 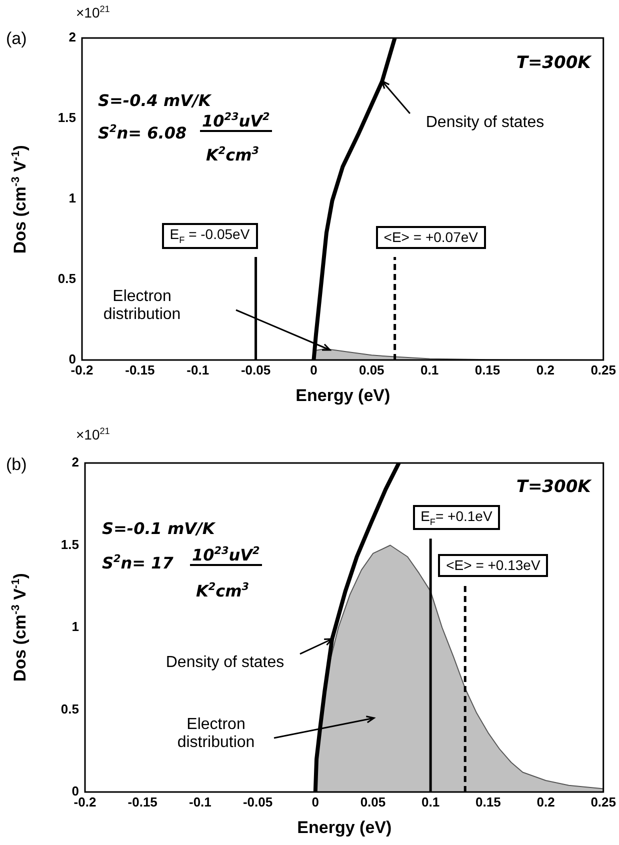 What do you see at coordinates (431, 238) in the screenshot?
I see `ref-line-label: <E> = +0.07eV` at bounding box center [431, 238].